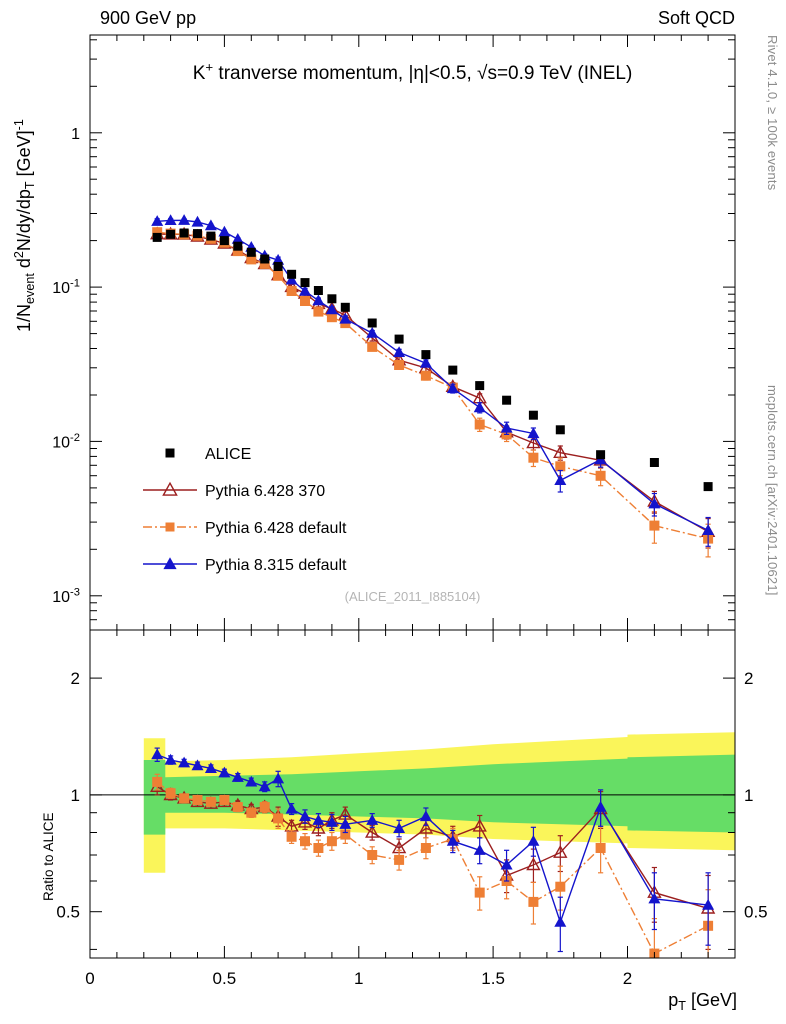  I want to click on ratio-pythia-8-315-default, so click(433, 850).